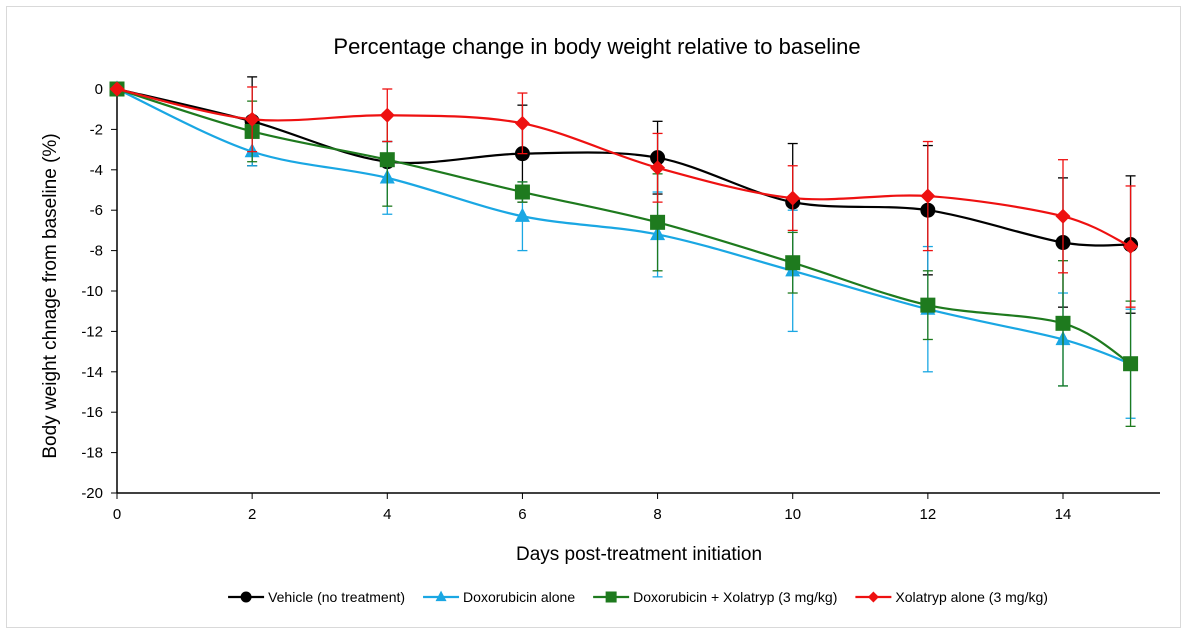  I want to click on y-tick-label: -4, so click(96, 170).